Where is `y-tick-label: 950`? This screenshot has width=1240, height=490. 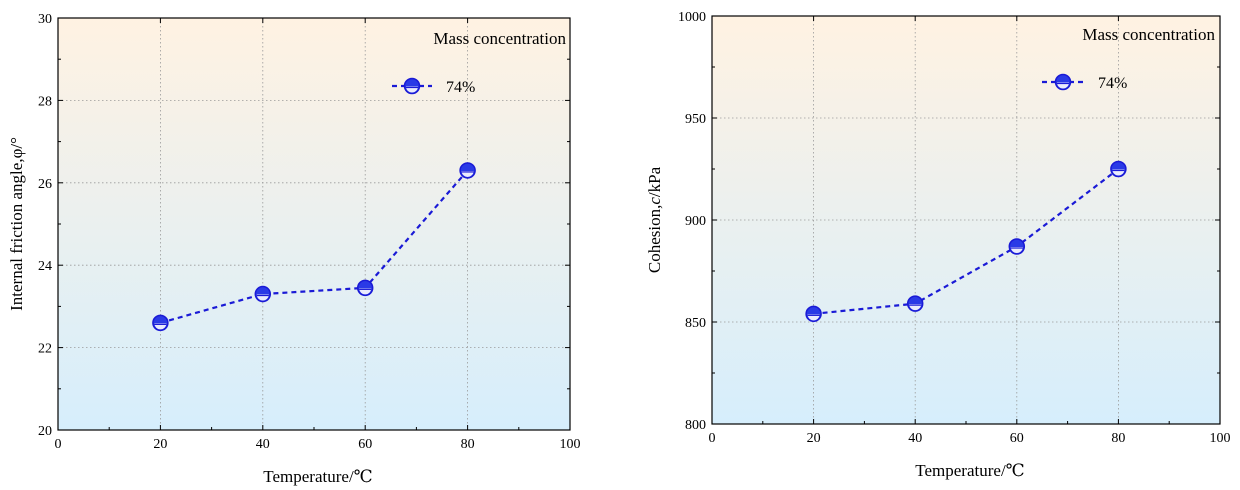
y-tick-label: 950 is located at coordinates (695, 119).